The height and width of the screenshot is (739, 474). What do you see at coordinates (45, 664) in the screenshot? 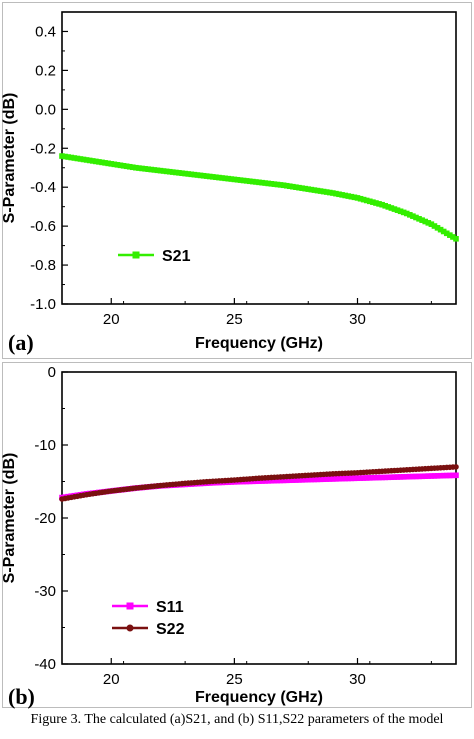
I see `y-tick-label: -40` at bounding box center [45, 664].